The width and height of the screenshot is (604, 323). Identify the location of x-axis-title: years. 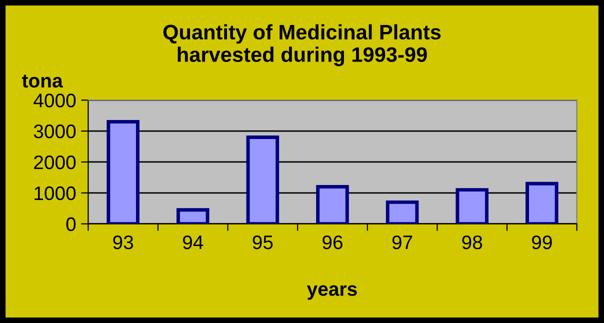
(331, 292).